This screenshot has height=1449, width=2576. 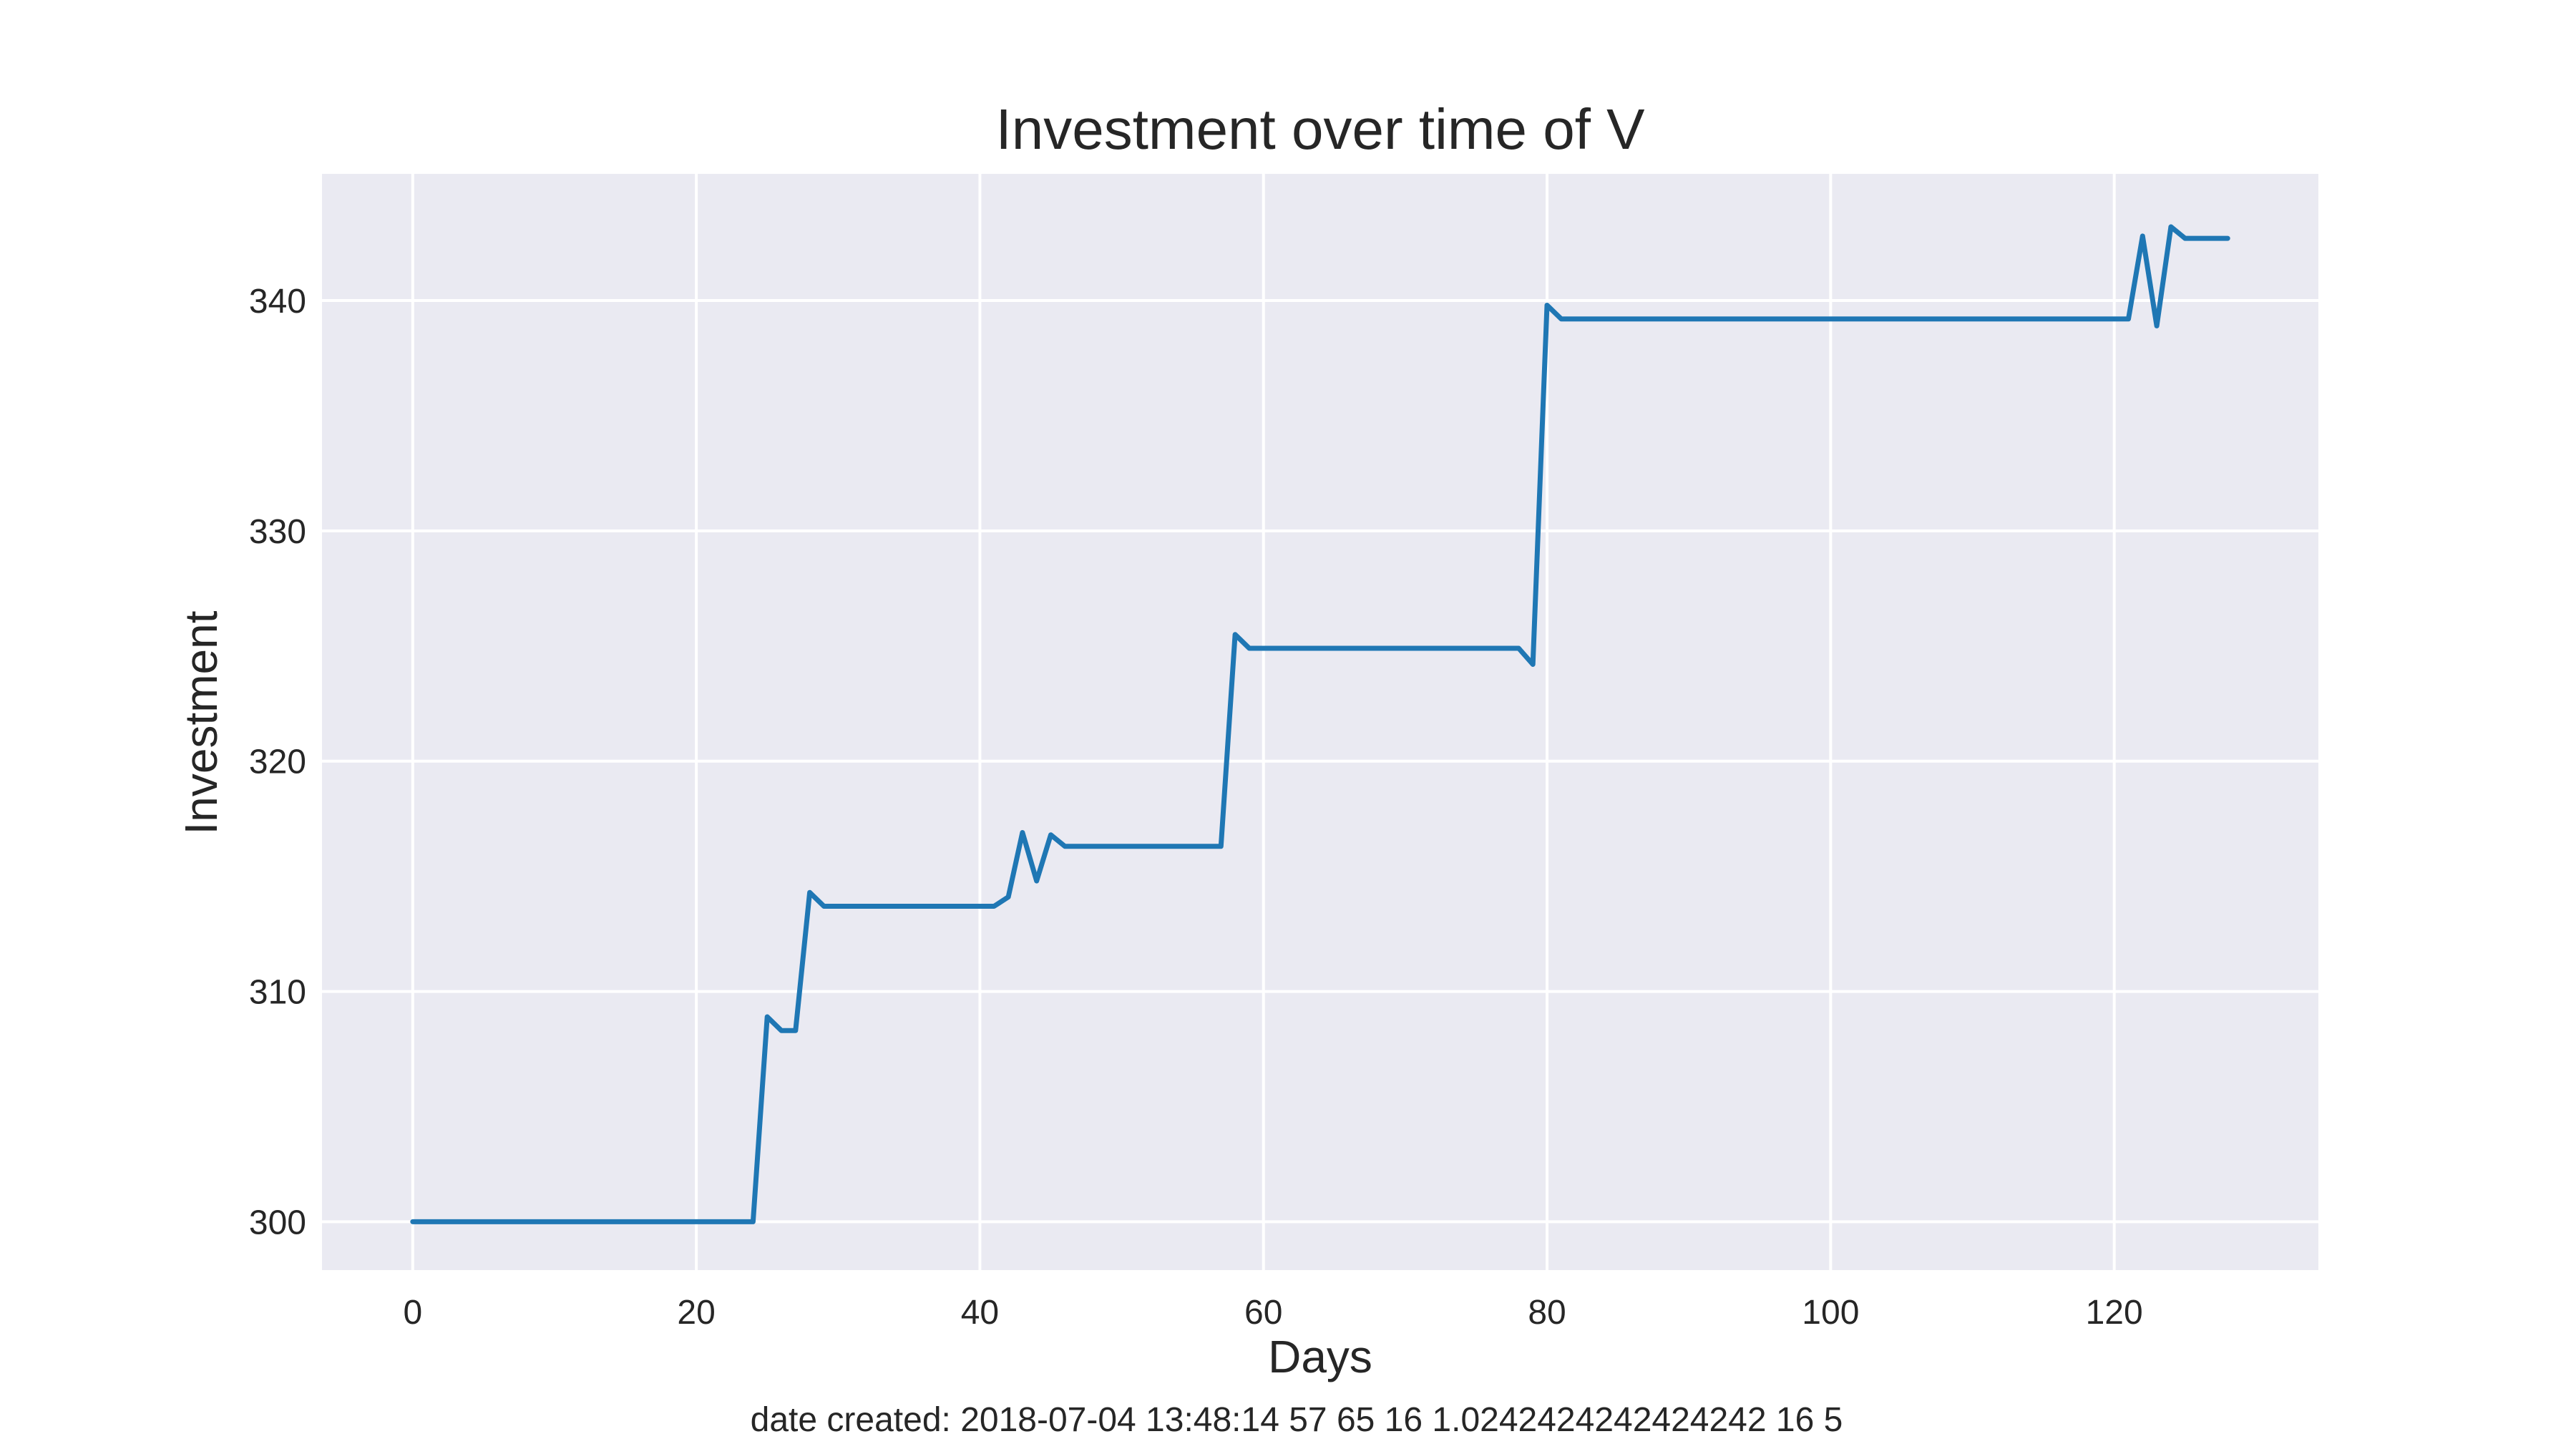 What do you see at coordinates (1830, 1313) in the screenshot?
I see `x-tick-label: 100` at bounding box center [1830, 1313].